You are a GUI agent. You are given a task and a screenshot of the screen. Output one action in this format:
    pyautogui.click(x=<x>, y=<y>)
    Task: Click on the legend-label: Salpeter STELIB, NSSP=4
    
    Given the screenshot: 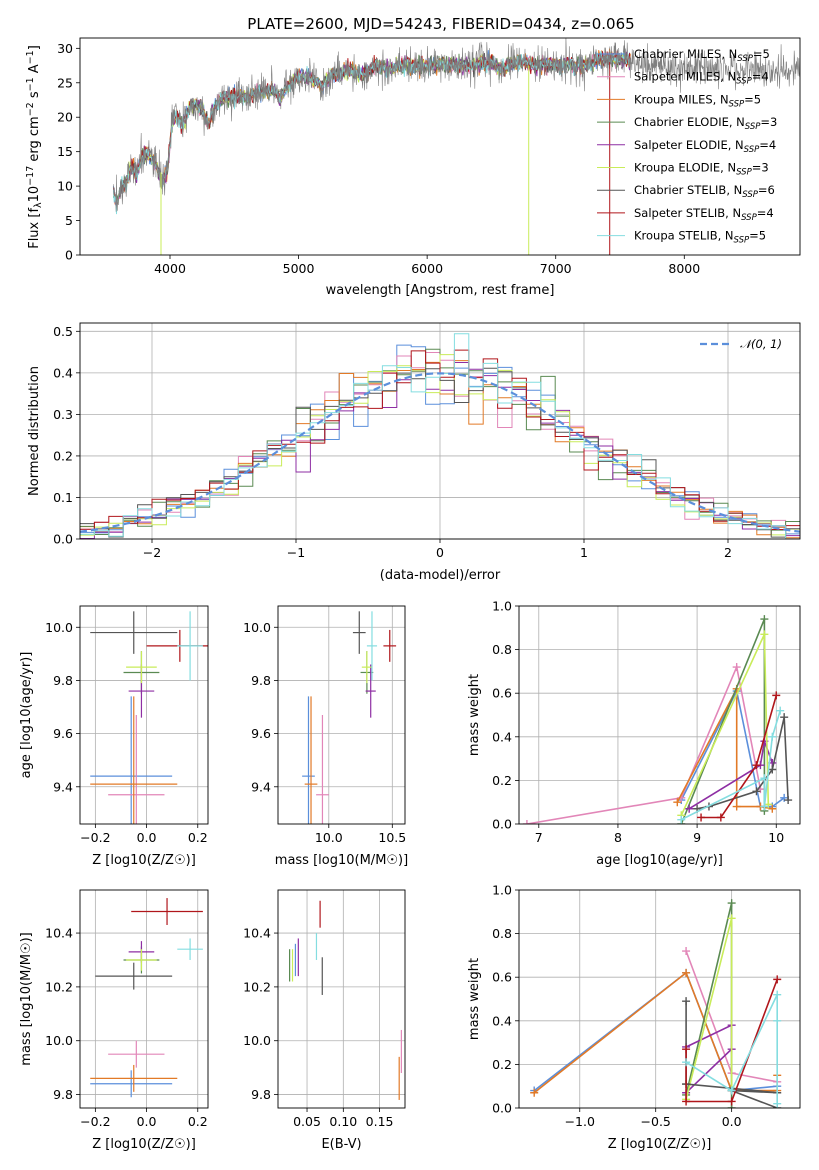 What is the action you would take?
    pyautogui.click(x=704, y=214)
    